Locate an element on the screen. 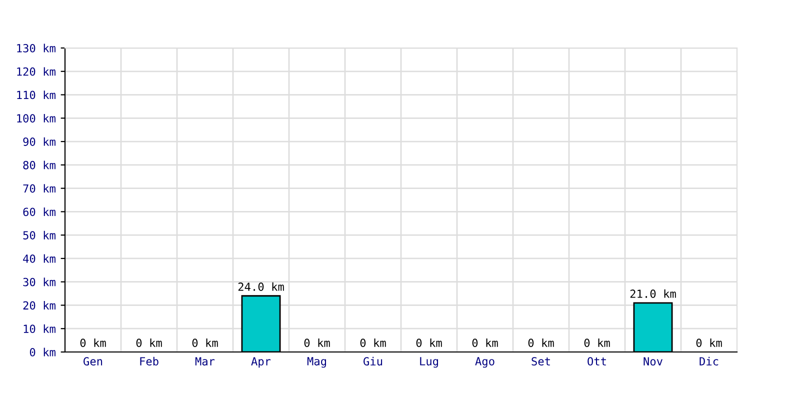 This screenshot has width=800, height=400. x-tick-label: Mag is located at coordinates (316, 362).